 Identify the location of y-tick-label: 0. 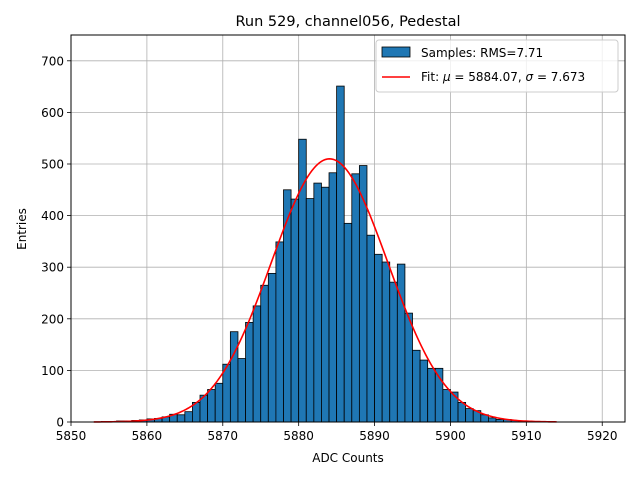
(60, 423).